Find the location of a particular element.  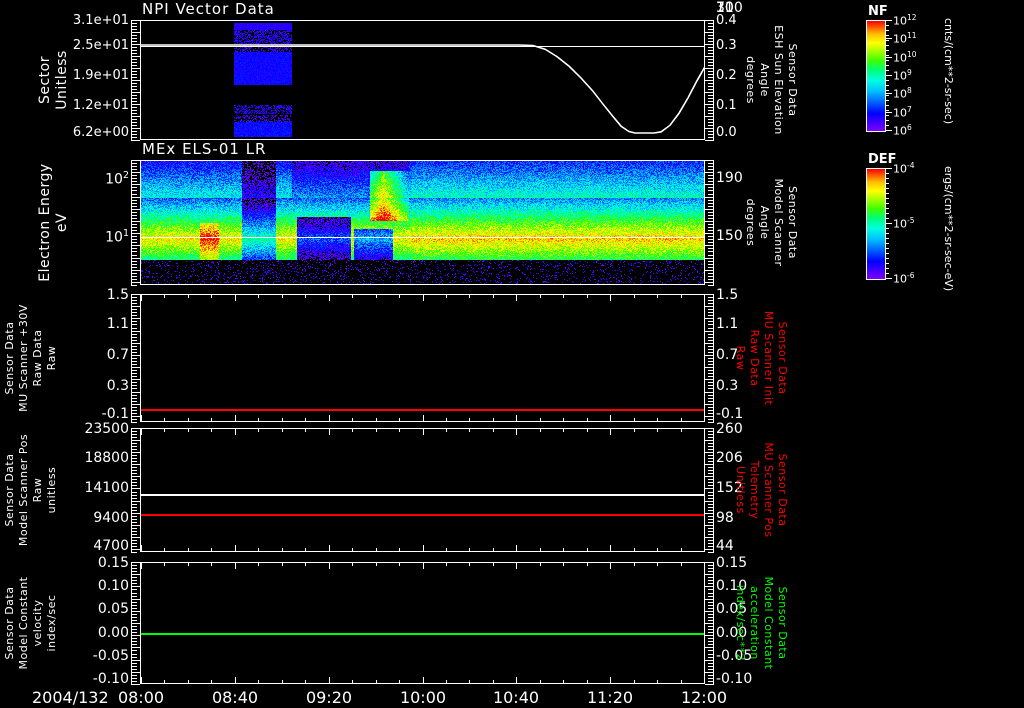

colorbar-units: ergs/(cm**2-sr-sec-eV) is located at coordinates (948, 229).